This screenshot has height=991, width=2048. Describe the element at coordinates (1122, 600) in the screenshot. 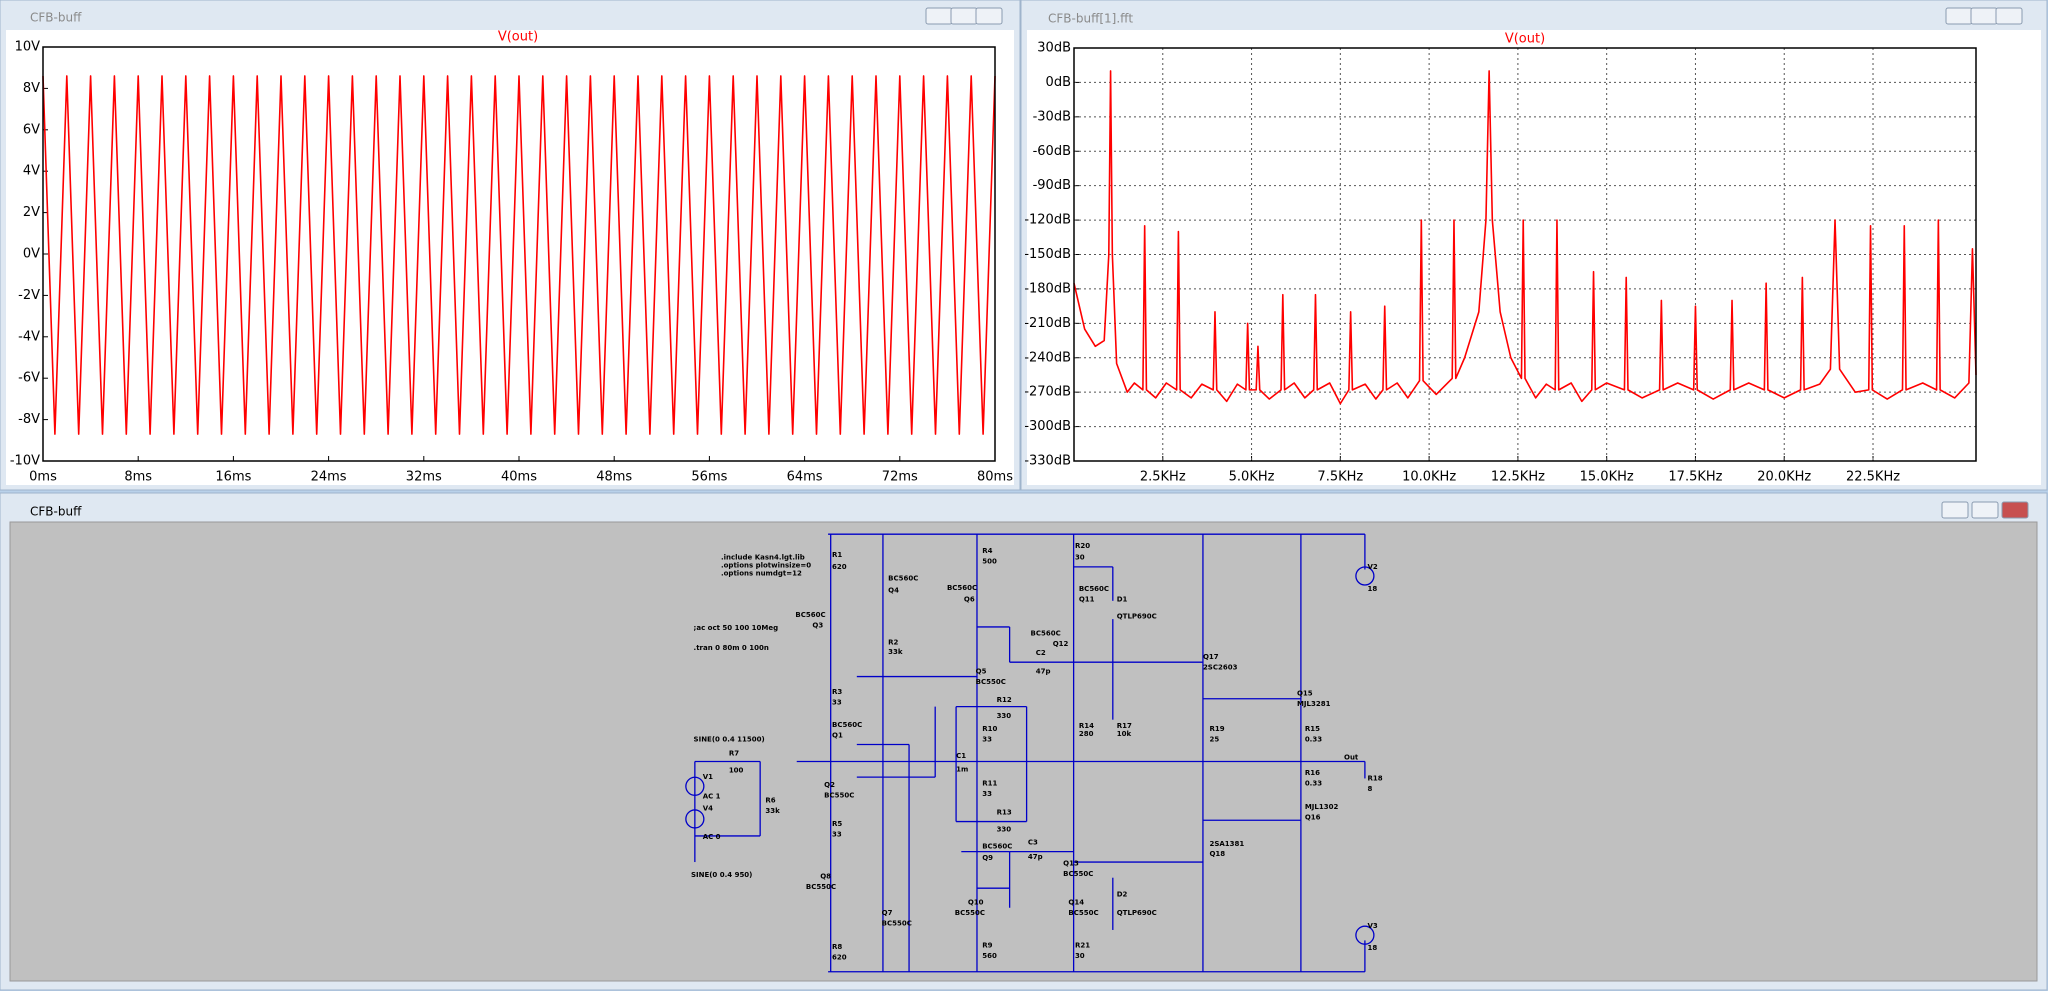

I see `component-label: D1` at that location.